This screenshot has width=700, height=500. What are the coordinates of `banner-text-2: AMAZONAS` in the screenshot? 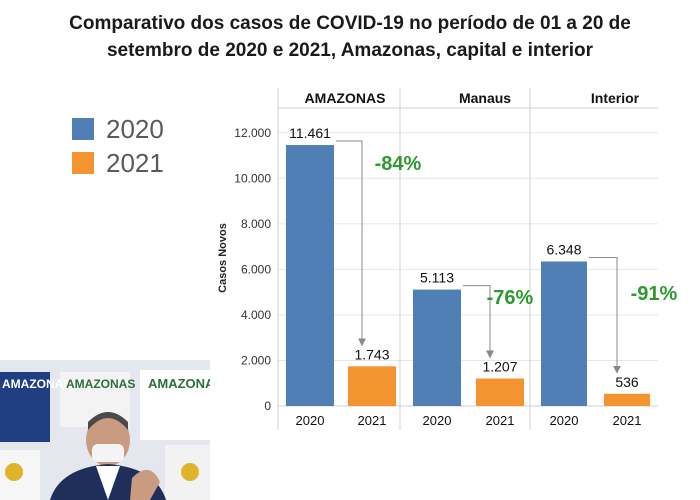 It's located at (100, 384).